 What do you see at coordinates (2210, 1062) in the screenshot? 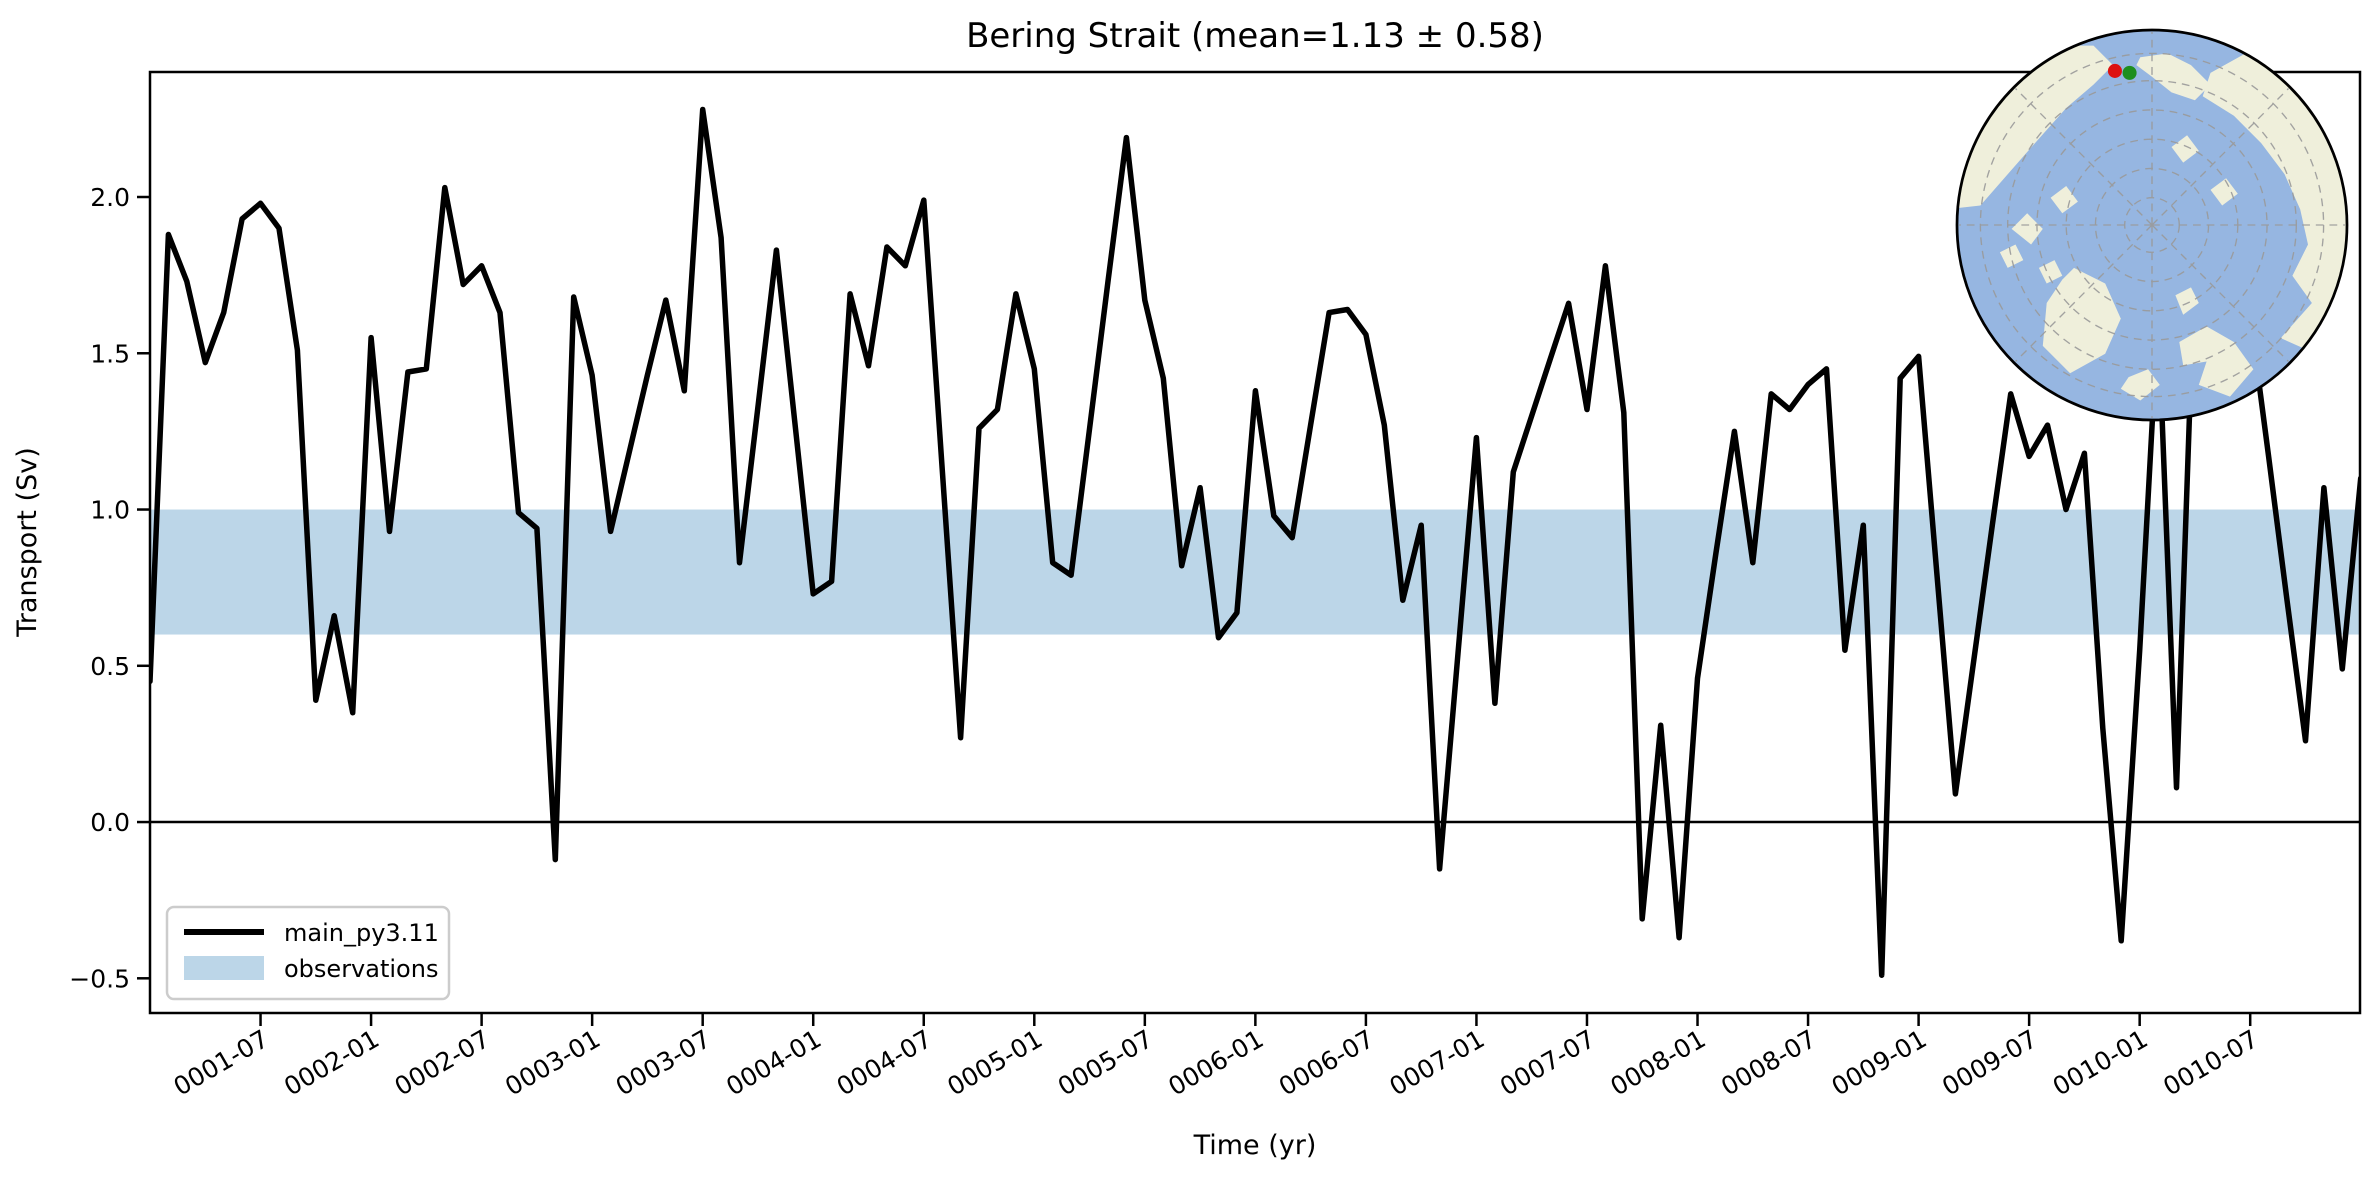
I see `x-tick-label: 0010-07` at bounding box center [2210, 1062].